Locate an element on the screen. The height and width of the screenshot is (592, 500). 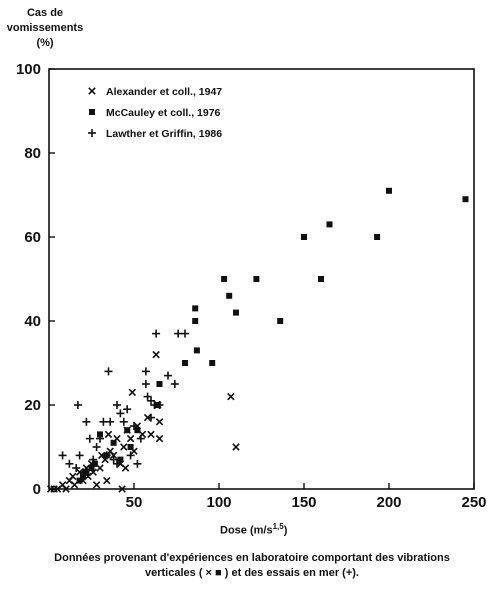
series-plus is located at coordinates (123, 403).